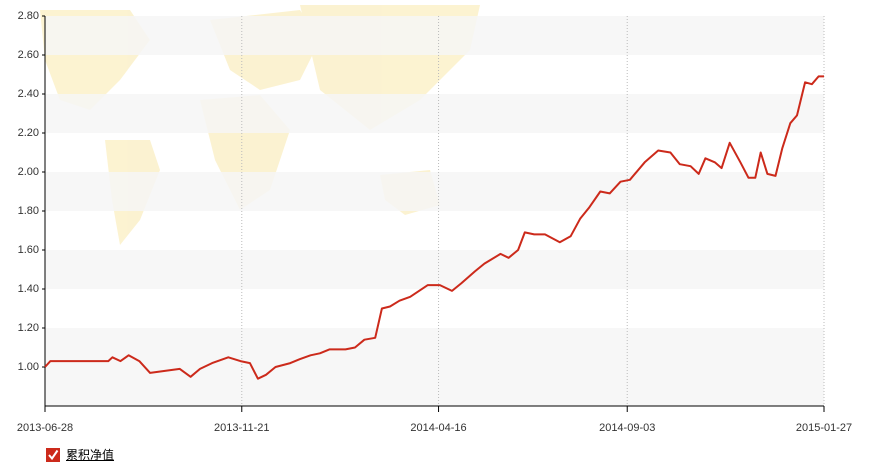  I want to click on y-tick-label: 1.20, so click(28, 328).